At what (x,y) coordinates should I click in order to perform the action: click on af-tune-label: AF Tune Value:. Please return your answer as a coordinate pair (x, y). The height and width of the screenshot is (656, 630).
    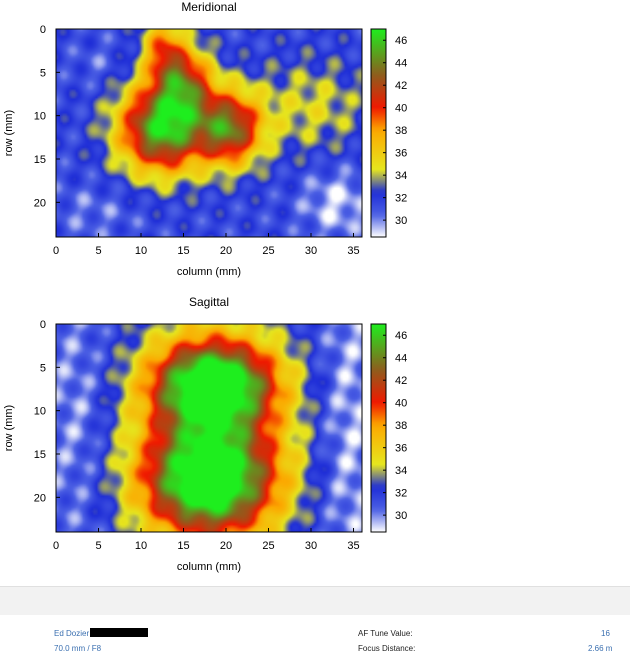
    Looking at the image, I should click on (385, 633).